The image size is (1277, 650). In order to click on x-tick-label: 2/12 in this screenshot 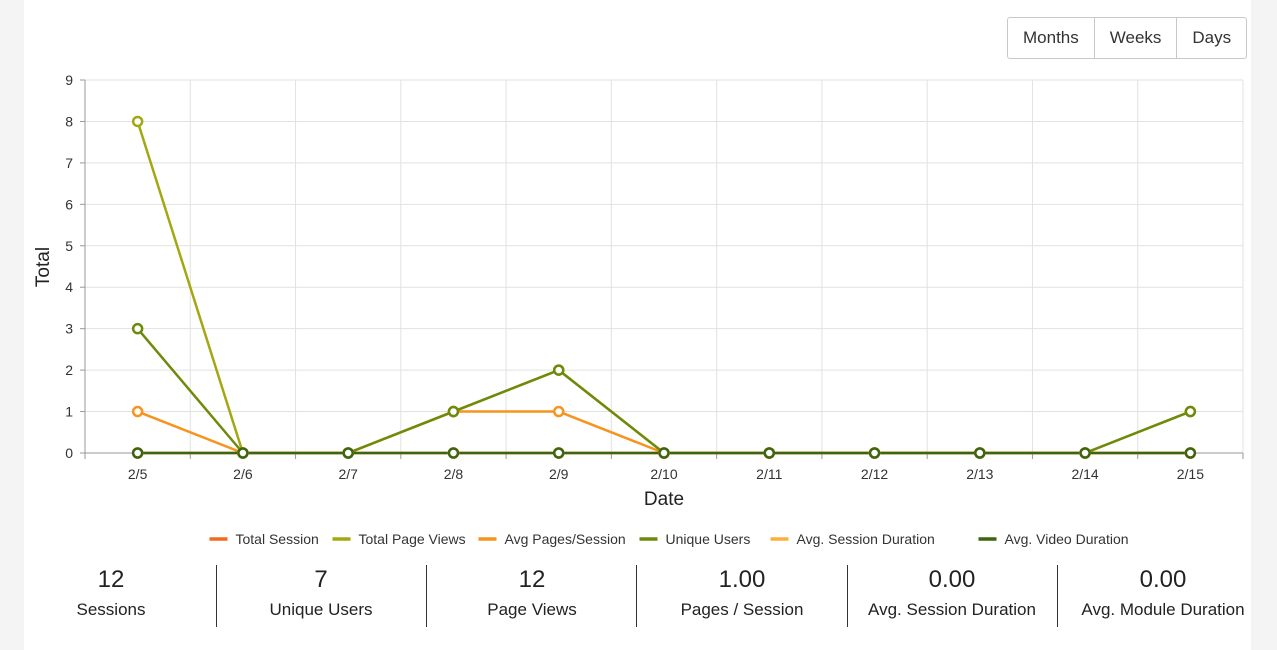, I will do `click(874, 474)`.